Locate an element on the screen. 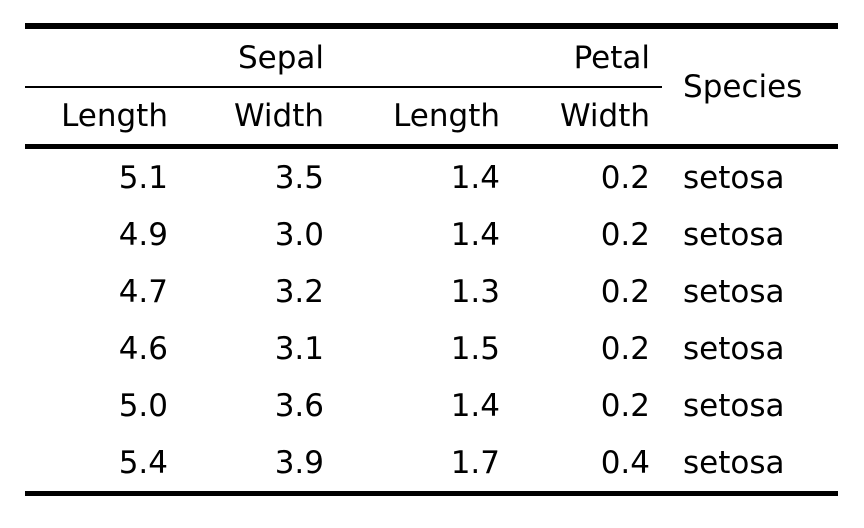 The height and width of the screenshot is (528, 864). table-row: 5.4 3.9 1.7 0.4 setosa is located at coordinates (431, 464).